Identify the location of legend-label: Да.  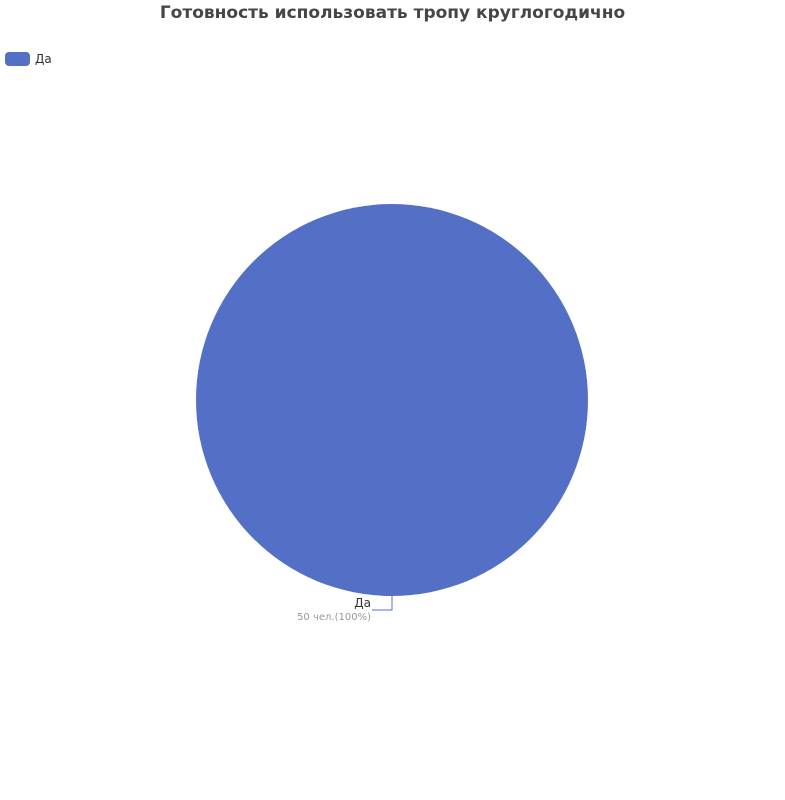
(43, 59).